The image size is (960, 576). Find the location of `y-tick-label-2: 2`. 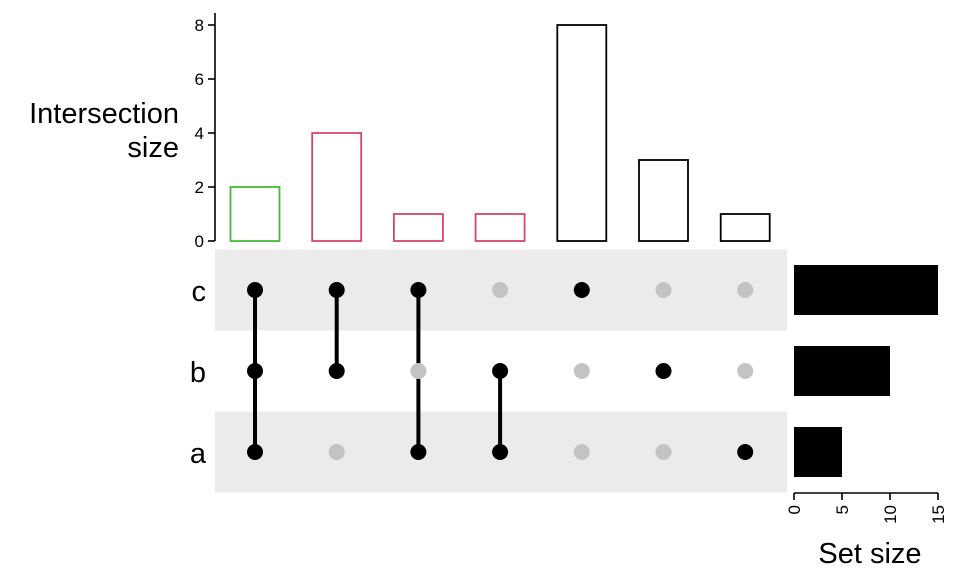

y-tick-label-2: 2 is located at coordinates (199, 187).